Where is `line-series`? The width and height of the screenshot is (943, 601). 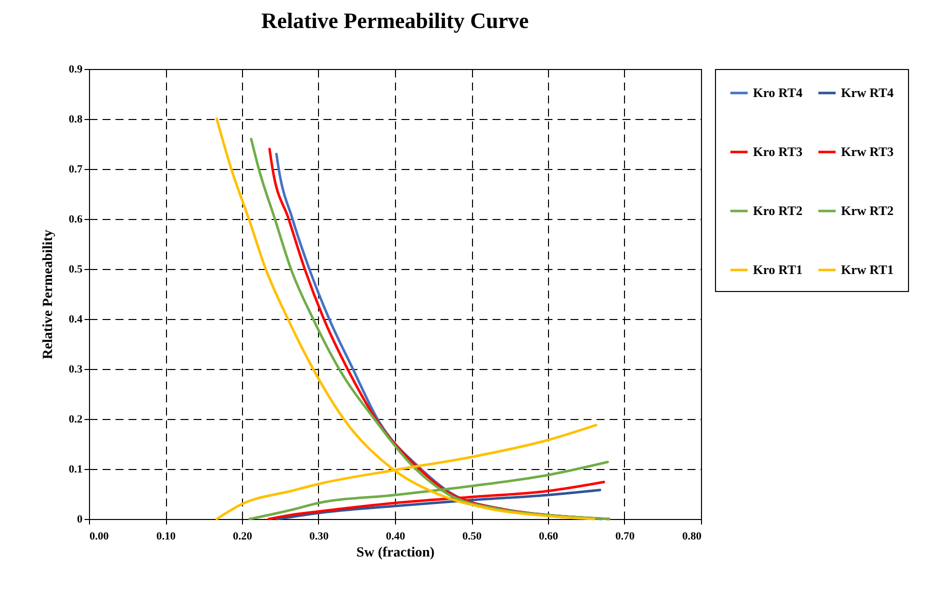 line-series is located at coordinates (438, 504).